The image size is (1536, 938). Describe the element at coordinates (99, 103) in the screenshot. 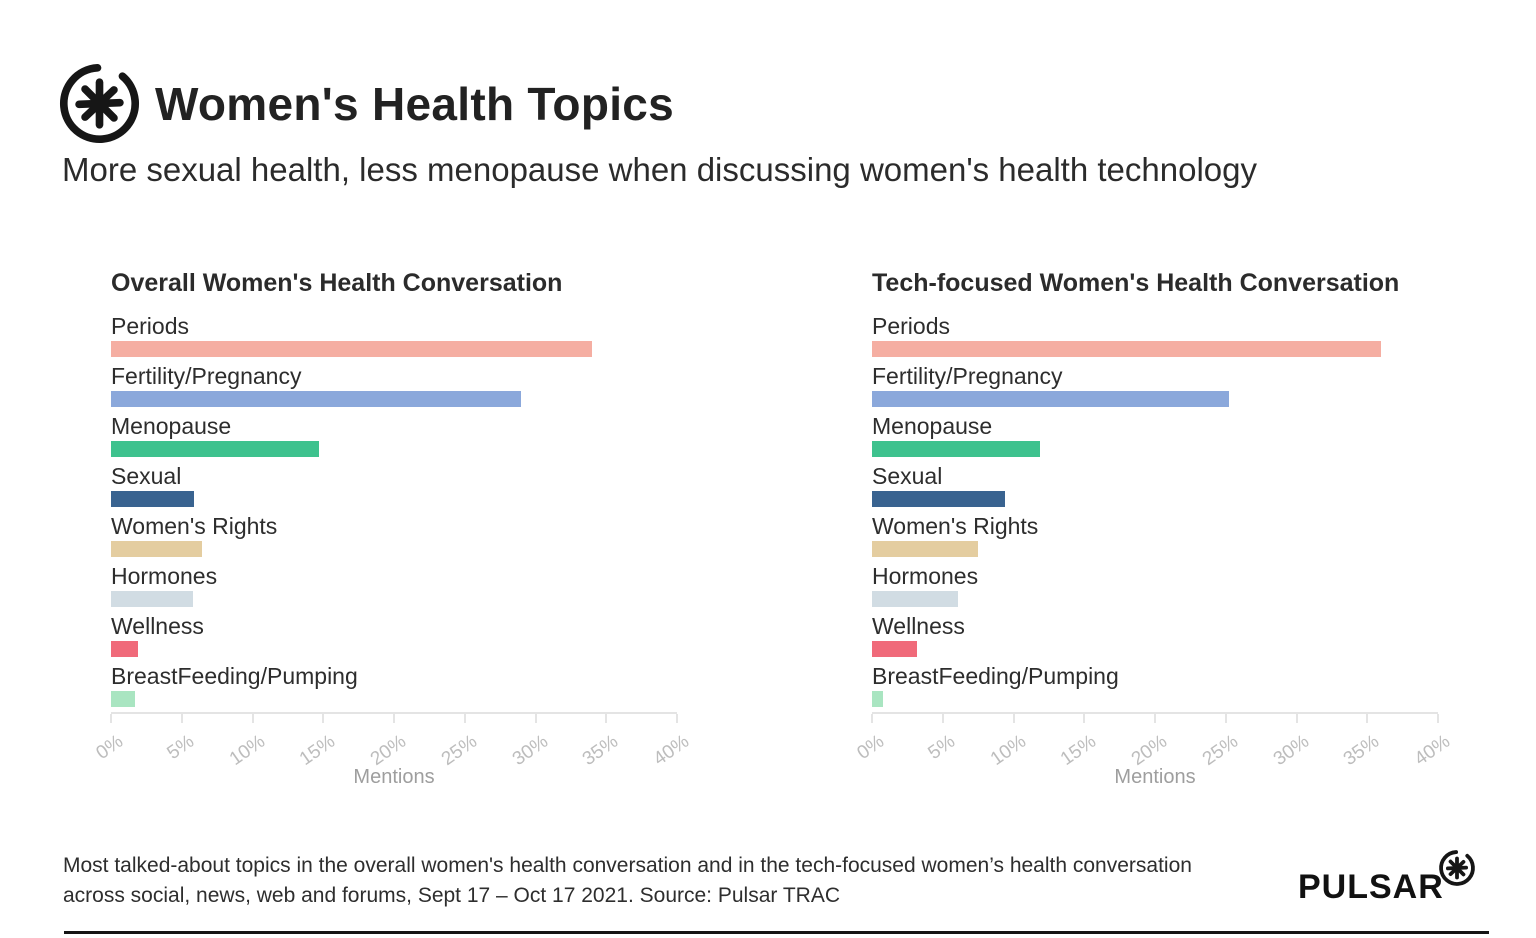

I see `asterisk-circle-logo-icon` at that location.